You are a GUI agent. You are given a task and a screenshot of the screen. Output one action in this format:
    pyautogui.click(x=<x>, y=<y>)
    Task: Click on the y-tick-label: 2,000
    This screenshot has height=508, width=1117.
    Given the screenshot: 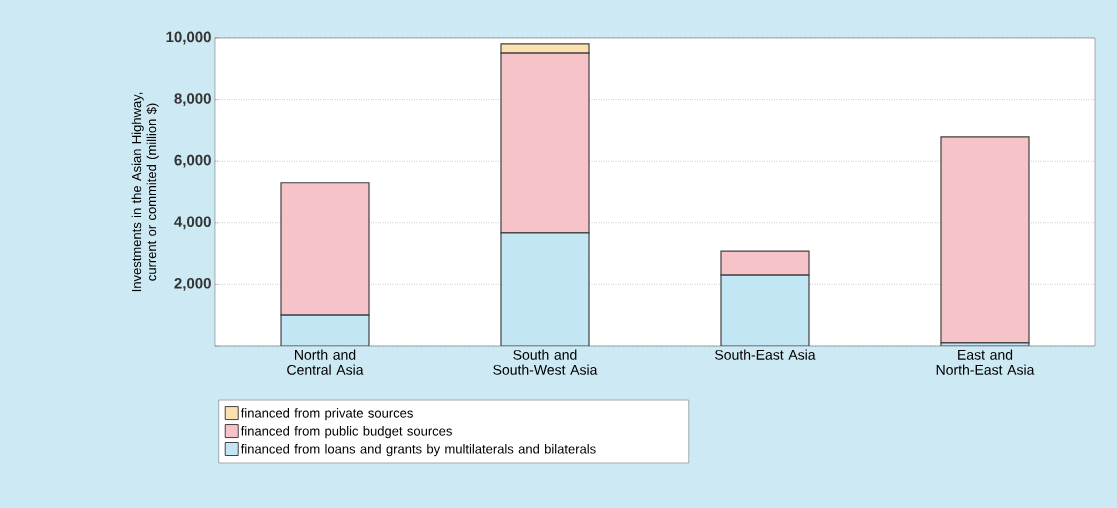 What is the action you would take?
    pyautogui.click(x=192, y=284)
    